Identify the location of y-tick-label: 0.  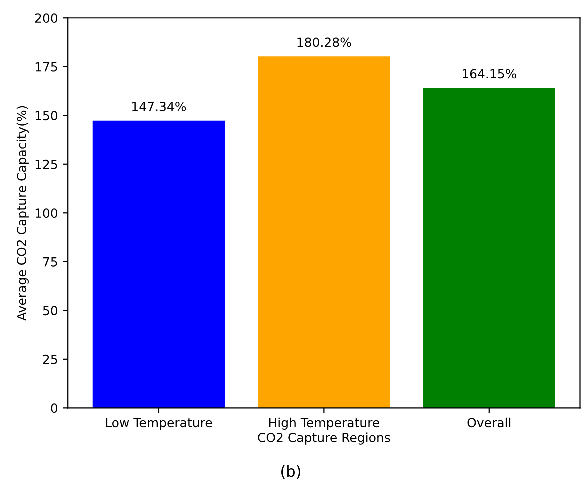
(54, 409).